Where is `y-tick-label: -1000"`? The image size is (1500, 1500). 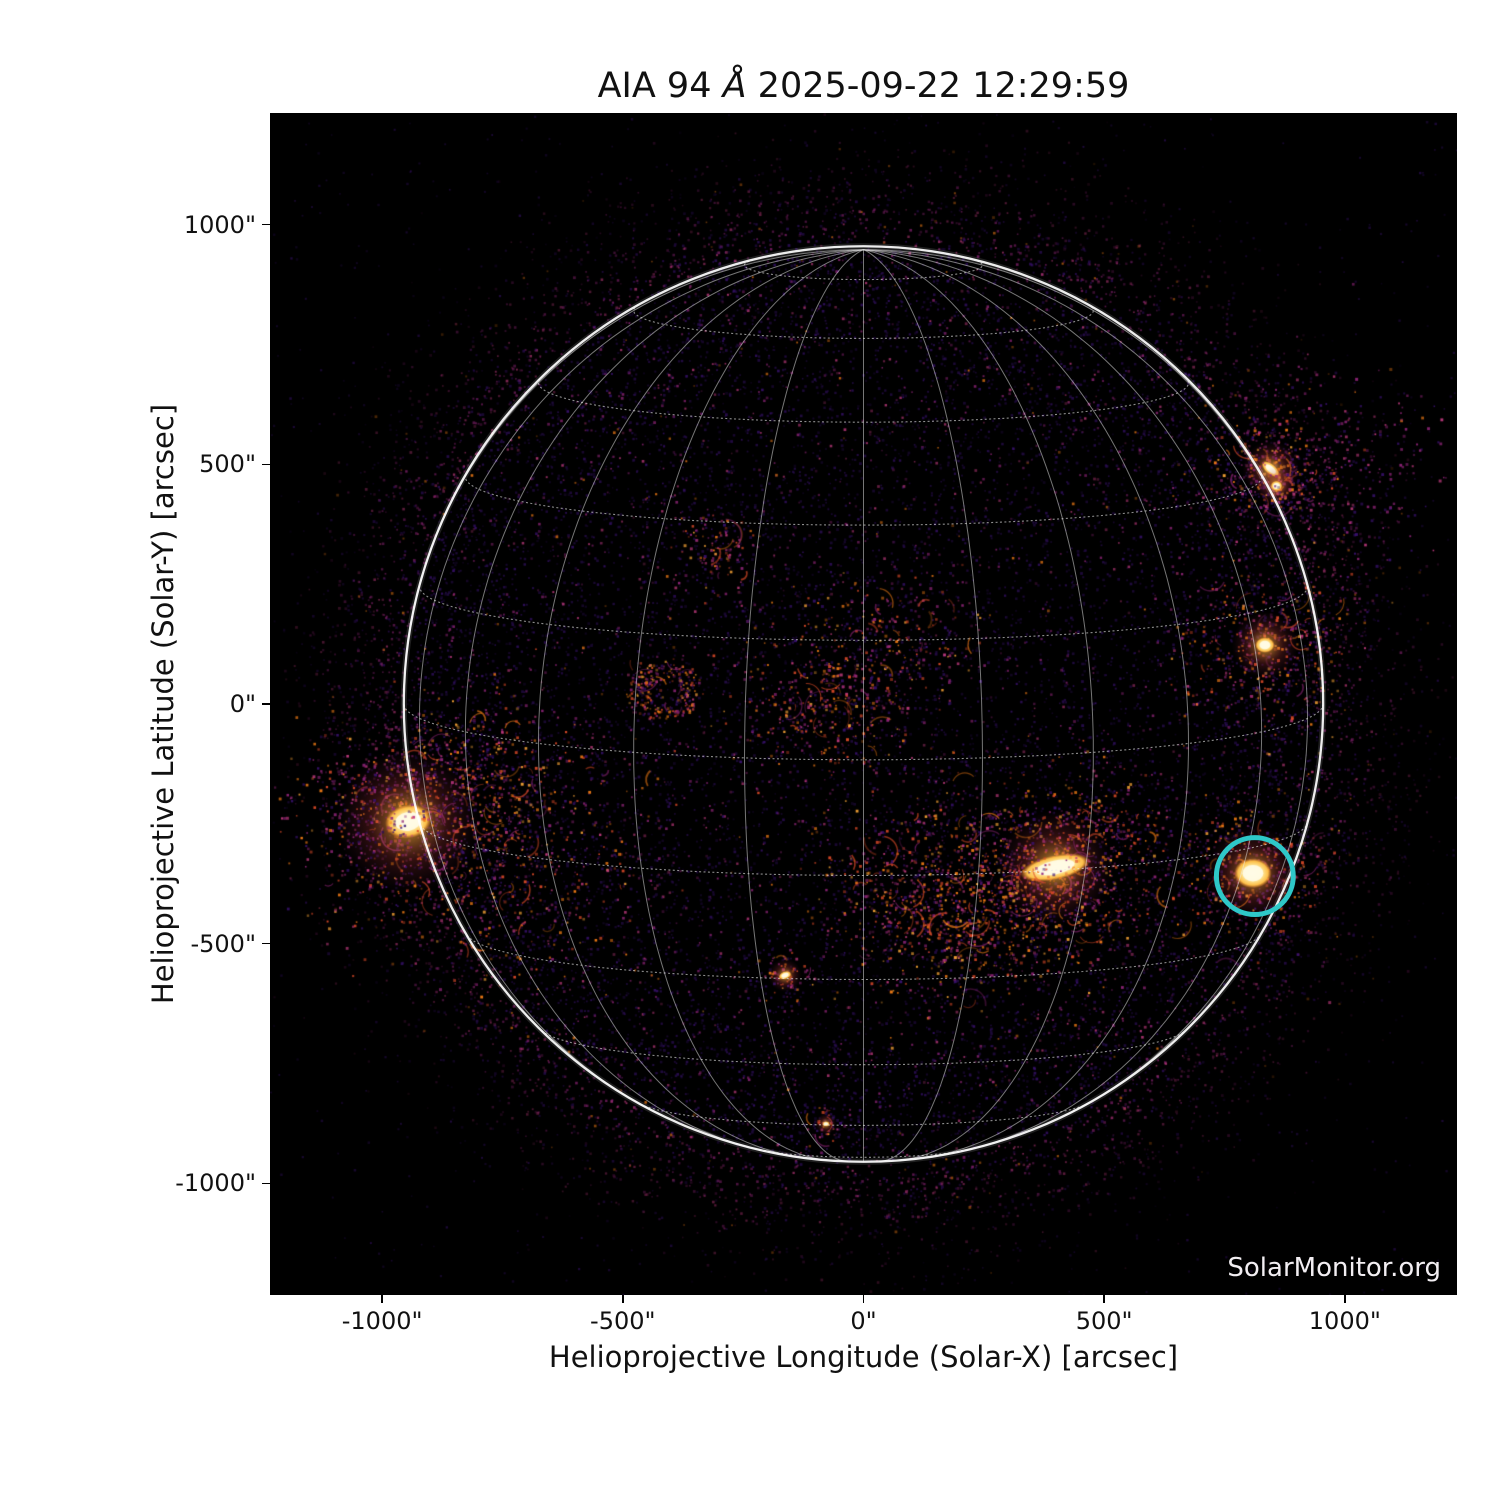
y-tick-label: -1000" is located at coordinates (215, 1183).